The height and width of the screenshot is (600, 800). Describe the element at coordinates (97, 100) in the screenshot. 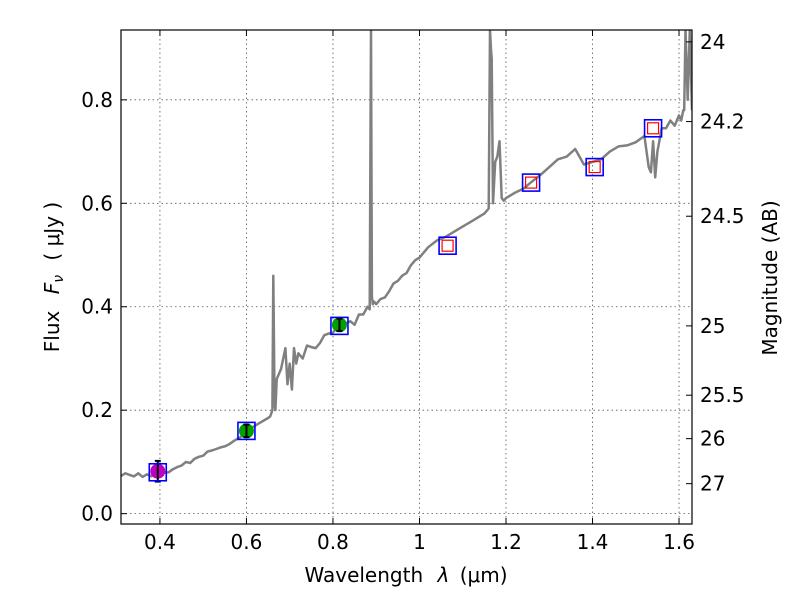

I see `y-tick-label: 0.8` at that location.